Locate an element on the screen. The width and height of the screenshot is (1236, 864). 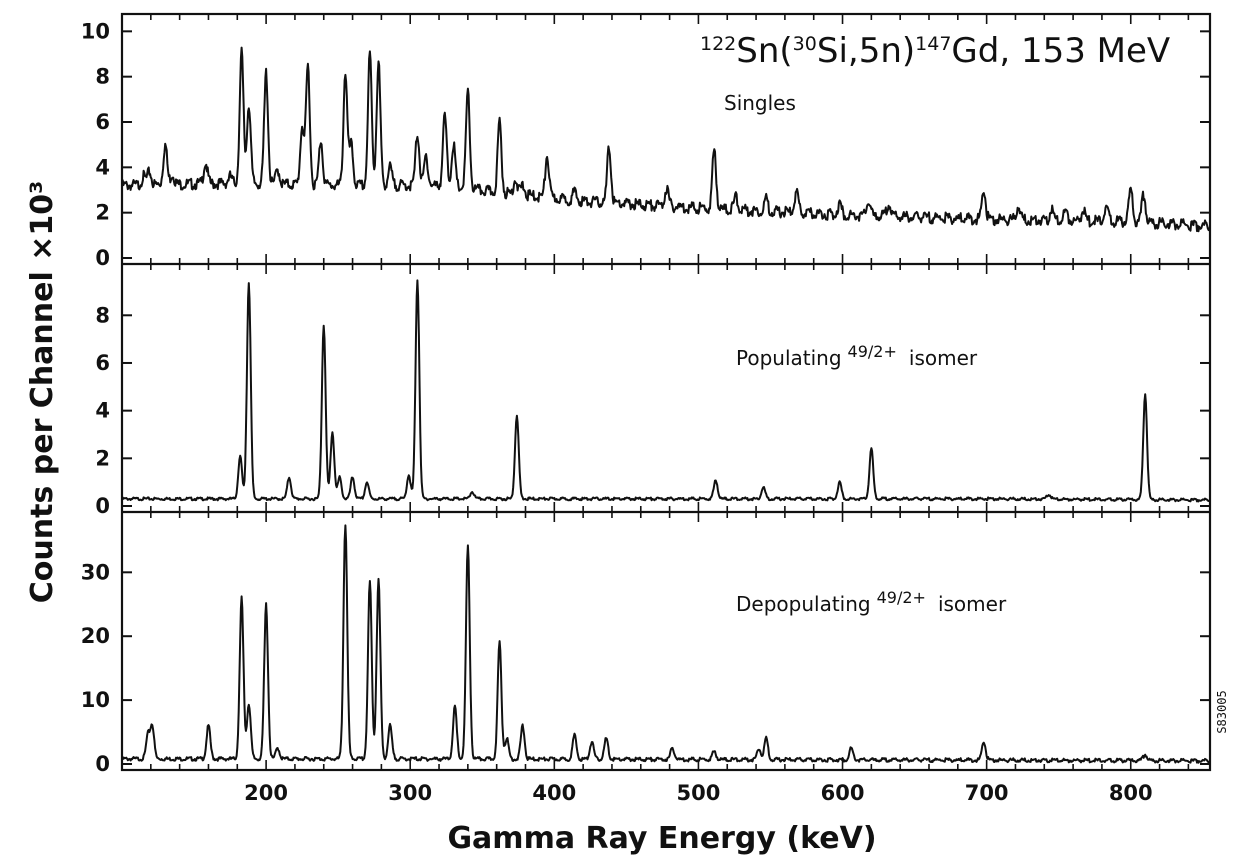
figure-stamp: S83005 is located at coordinates (1222, 711).